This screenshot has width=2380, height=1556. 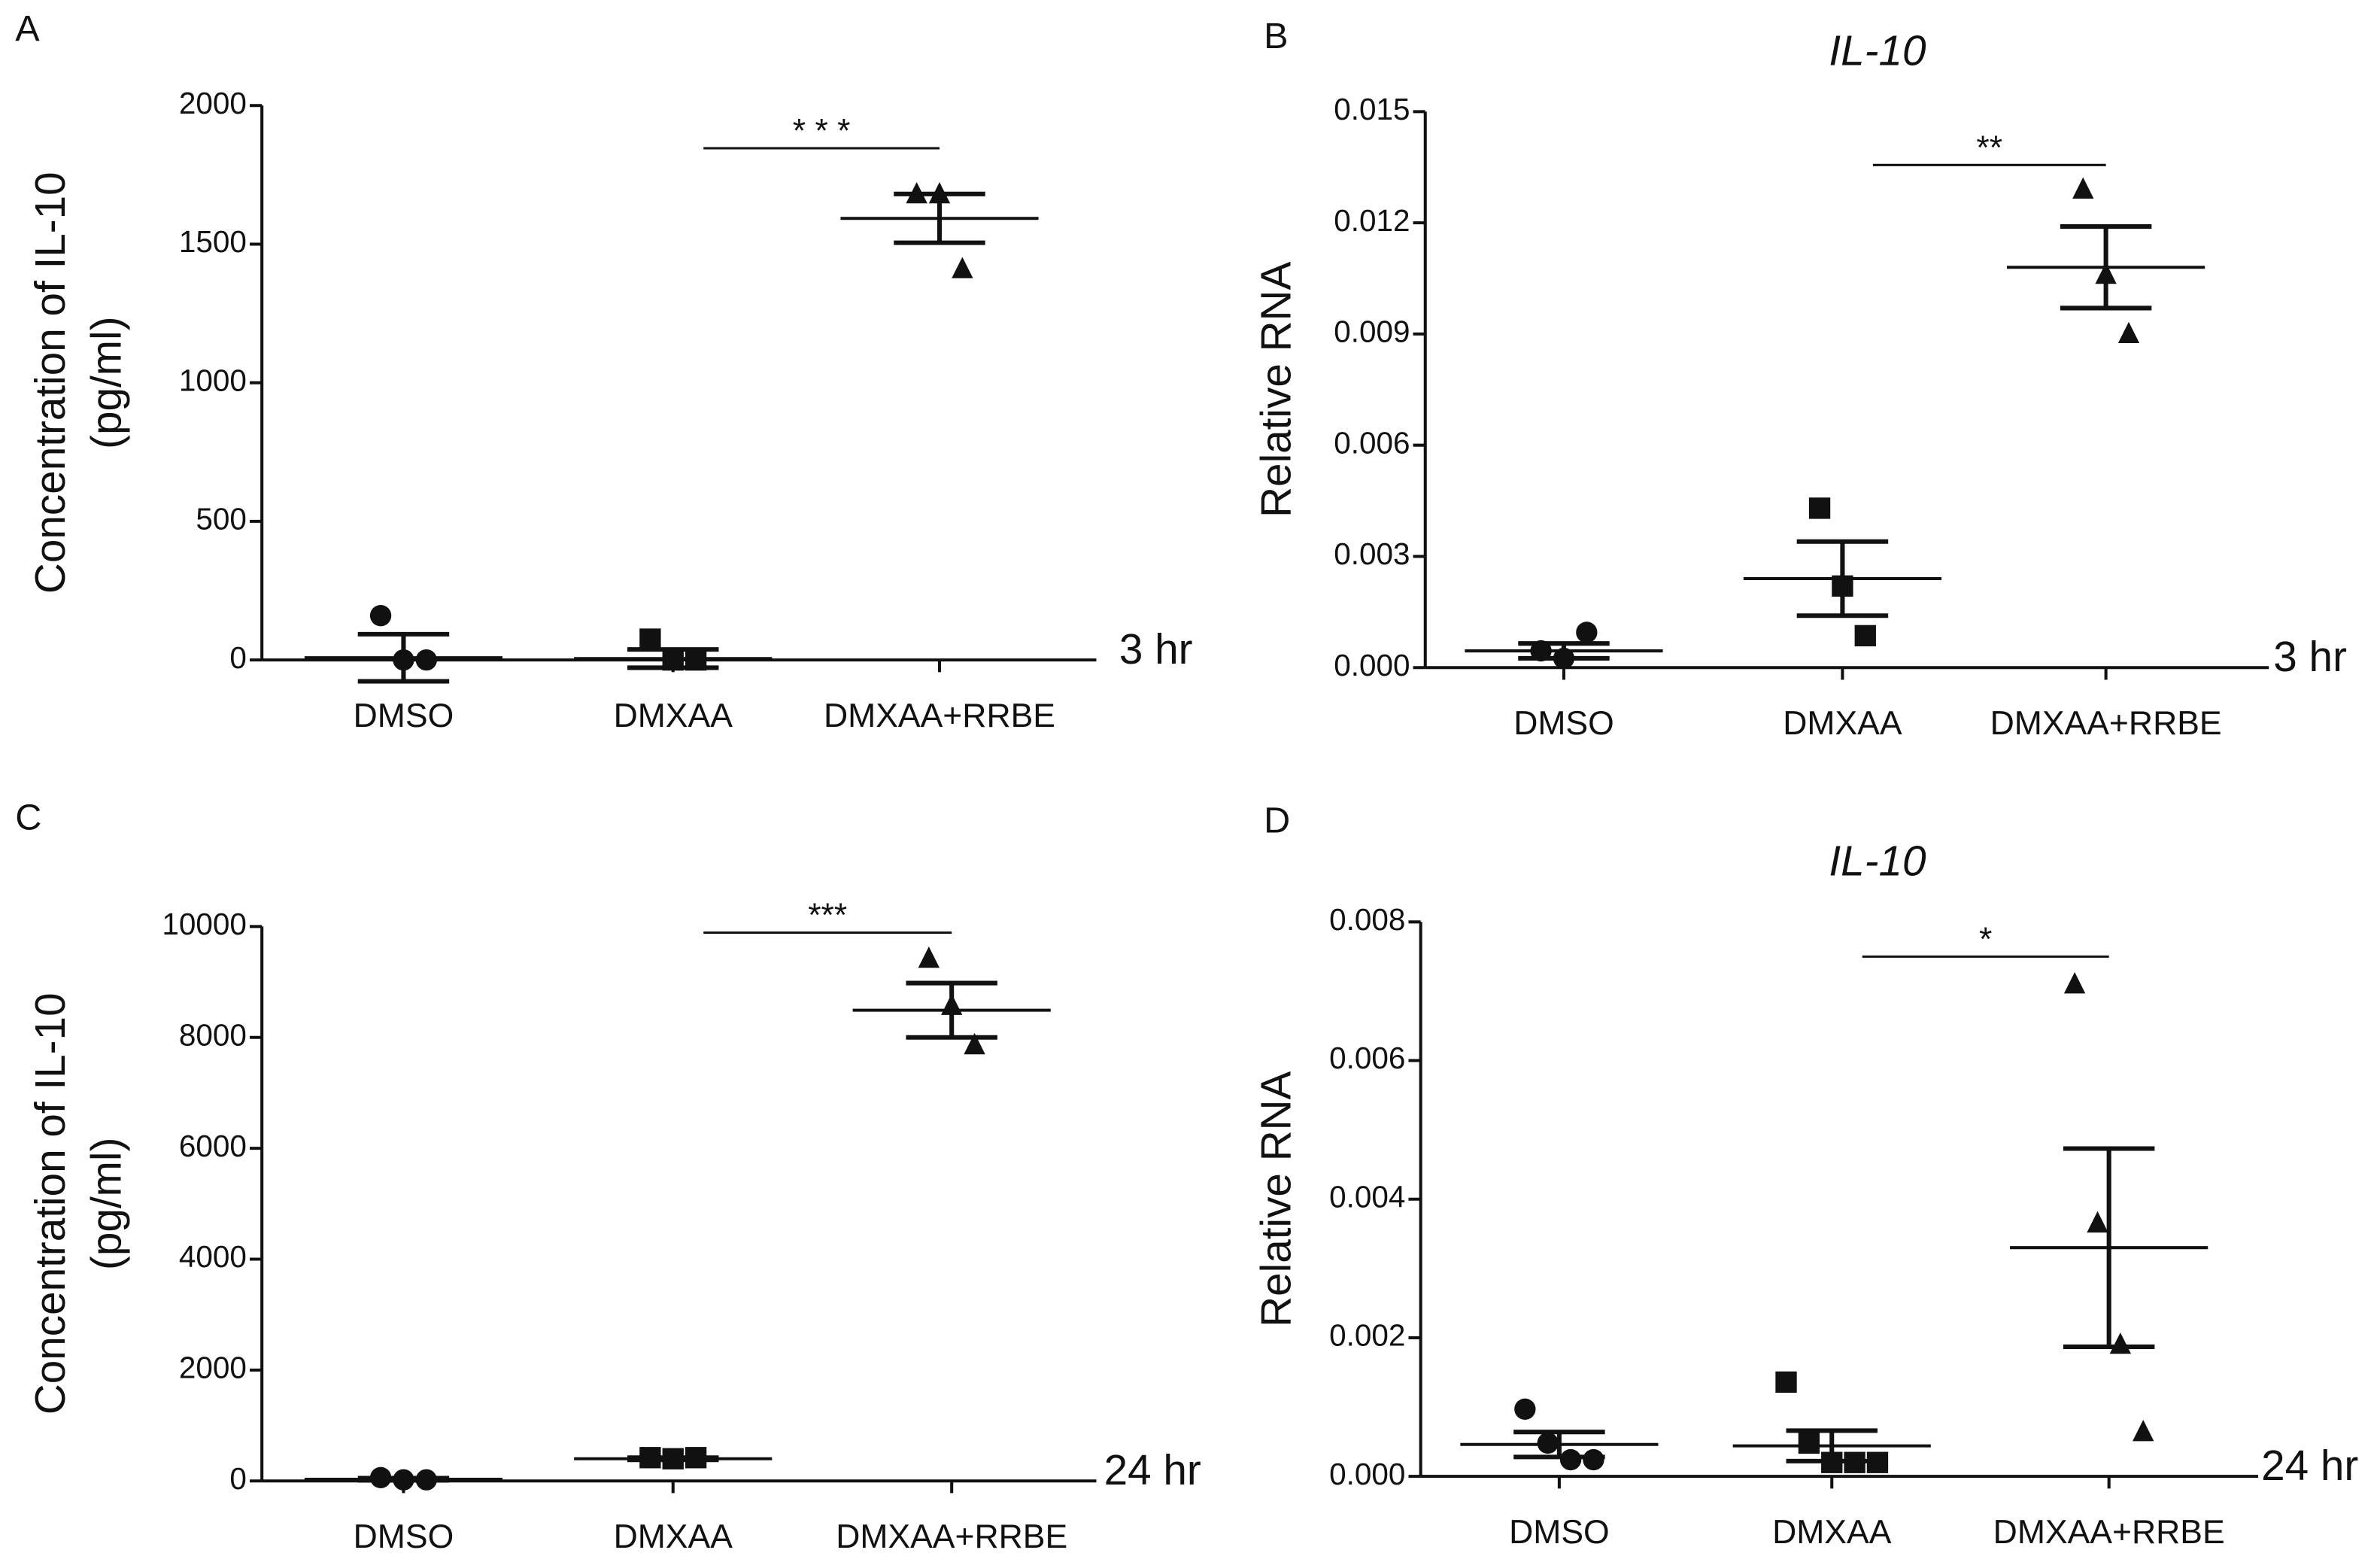 I want to click on y-tick-label: 10000, so click(x=204, y=924).